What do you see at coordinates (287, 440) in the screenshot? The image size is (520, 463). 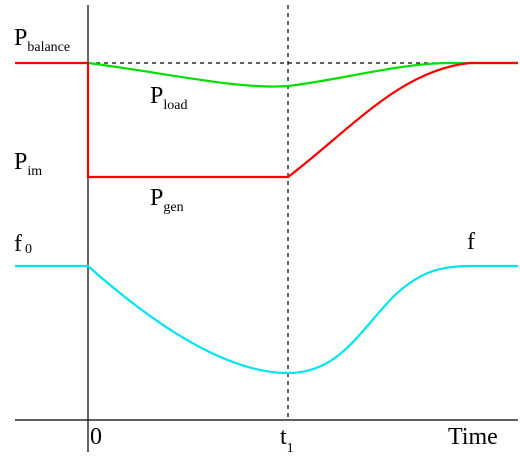 I see `t1-label: t1` at bounding box center [287, 440].